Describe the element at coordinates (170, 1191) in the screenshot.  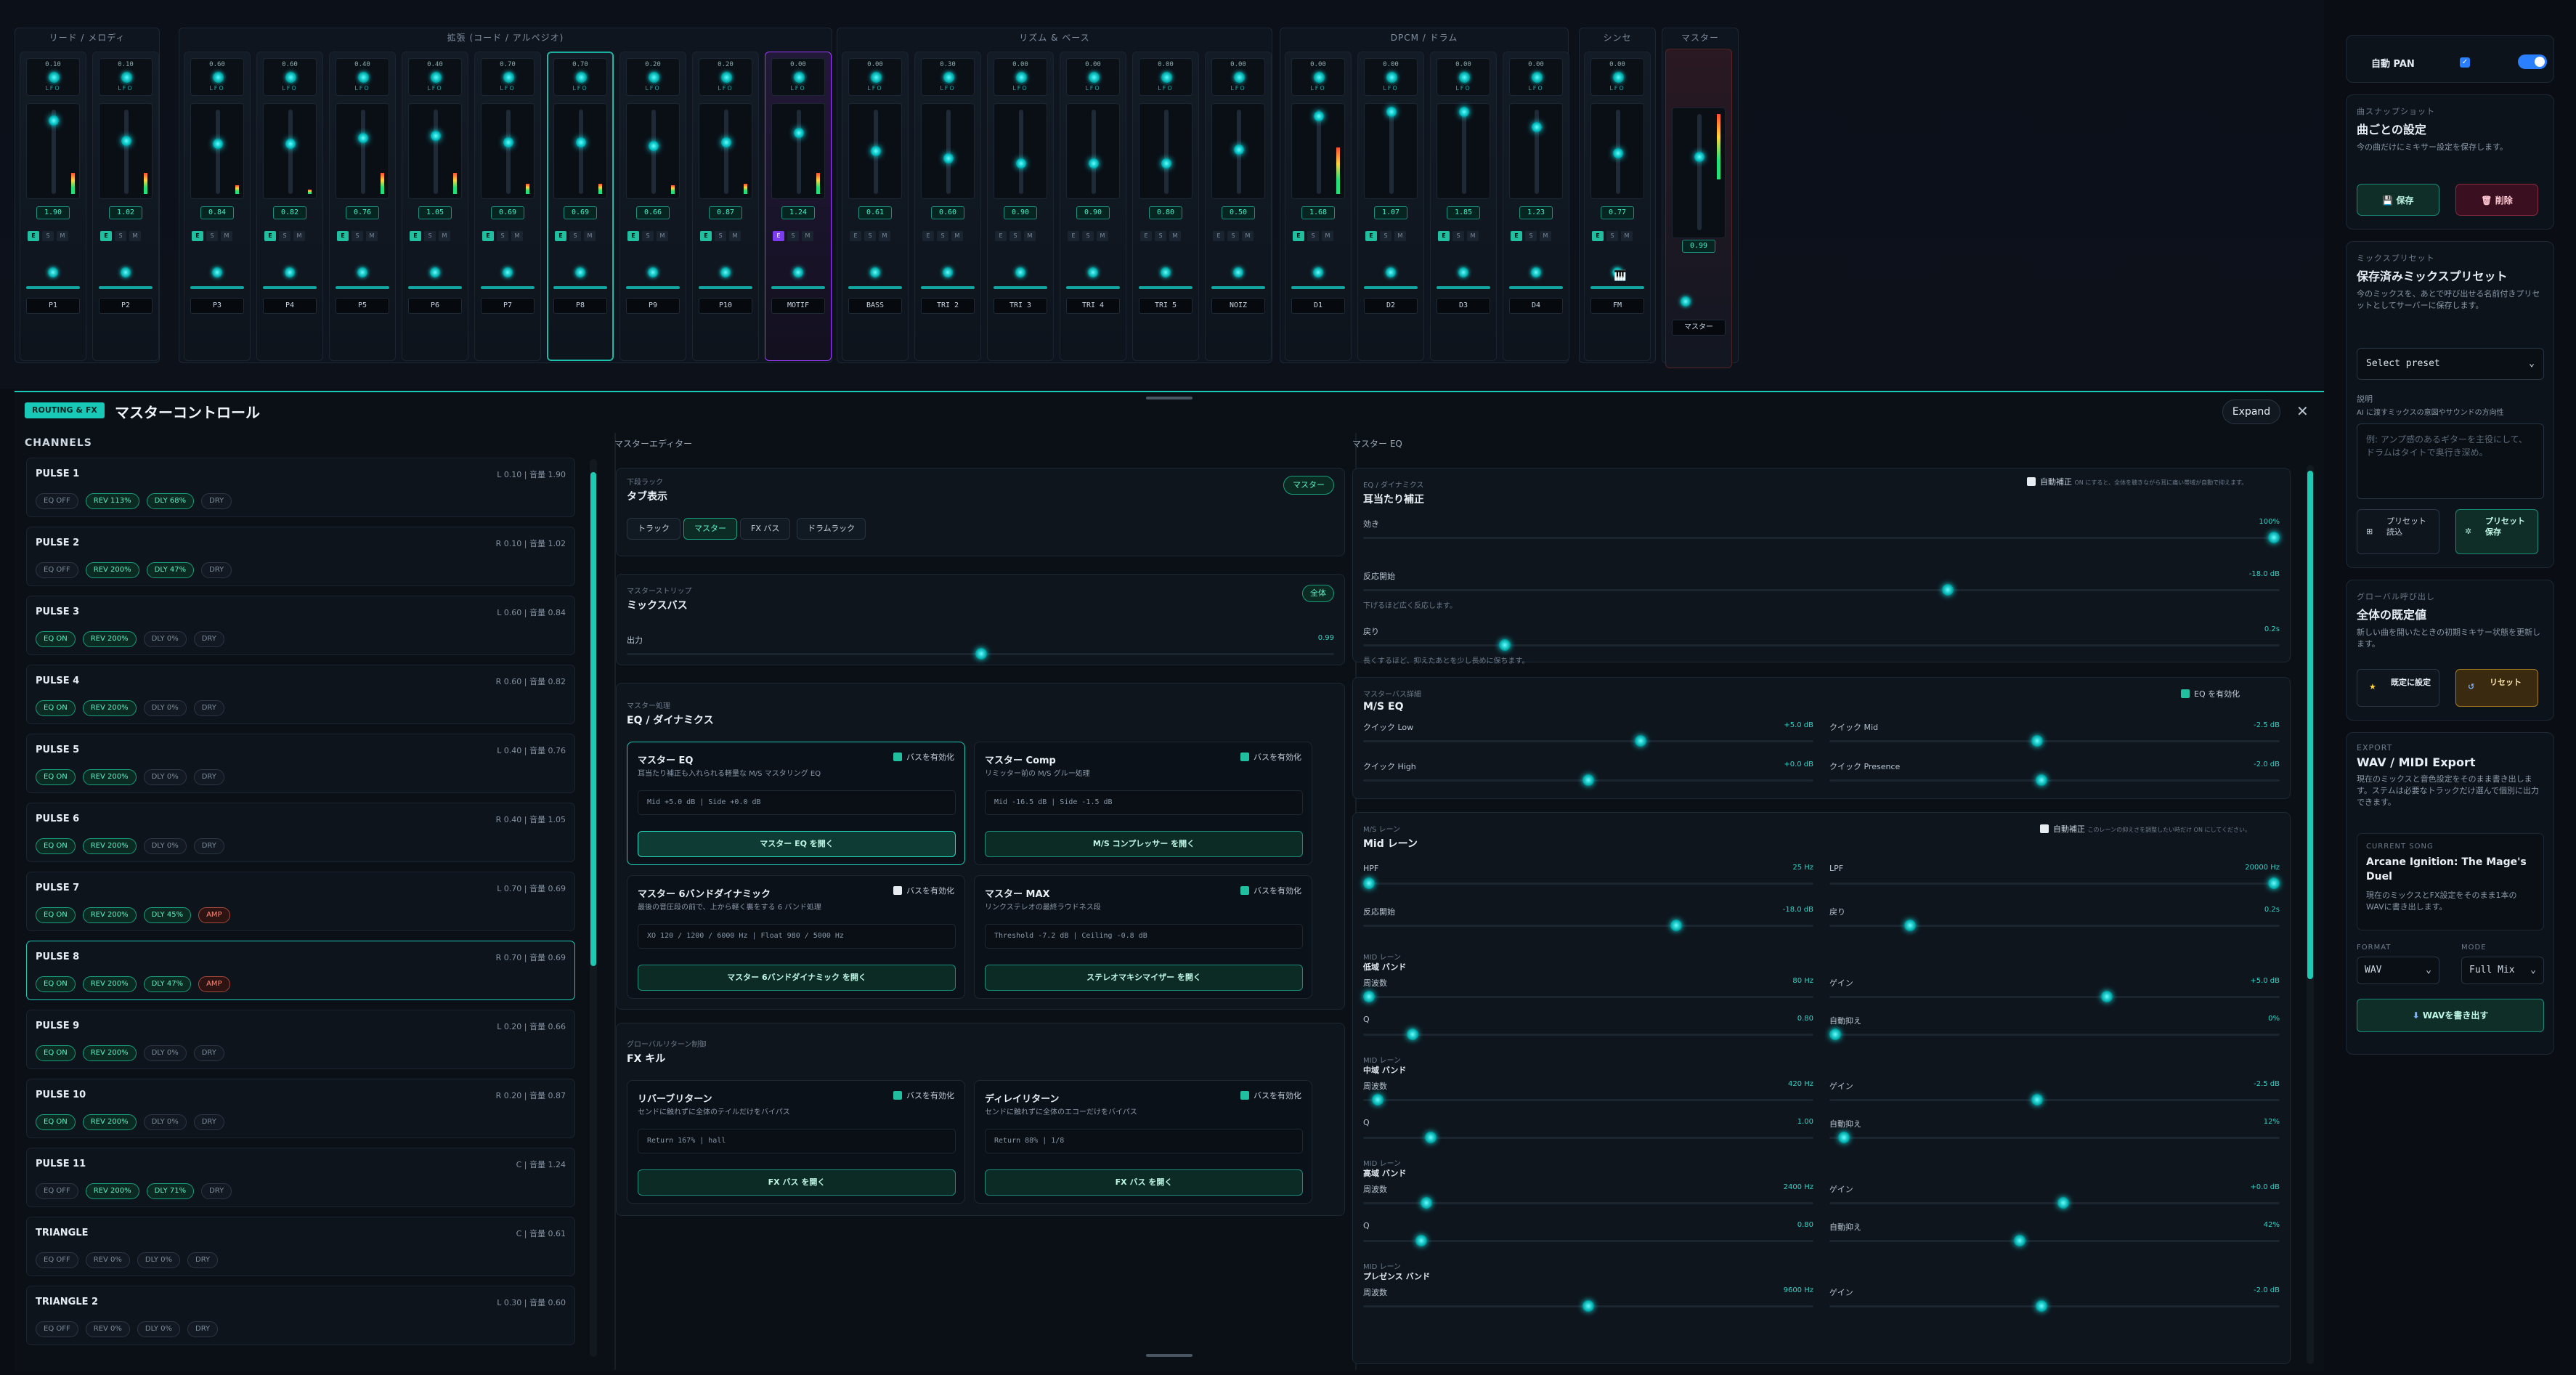
I see `channel-tag: DLY 71%` at that location.